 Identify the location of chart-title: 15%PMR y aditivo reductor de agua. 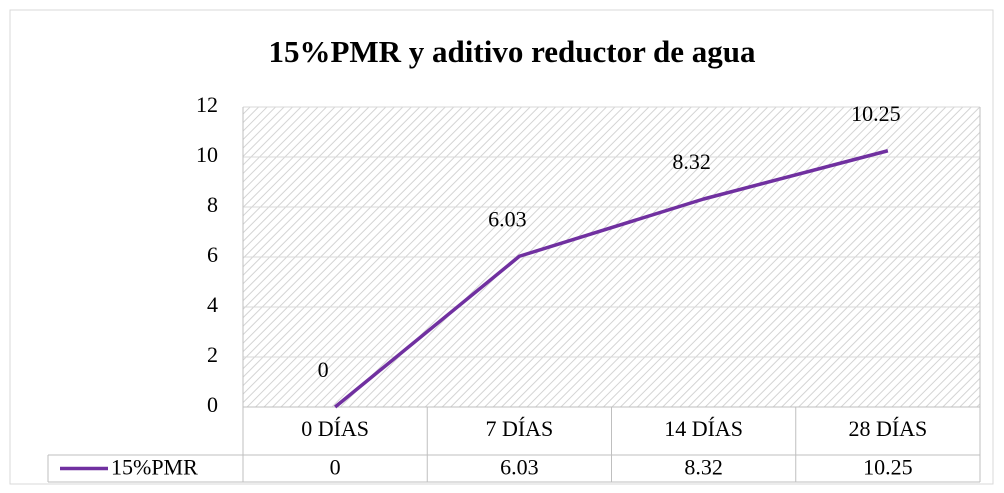
(512, 51).